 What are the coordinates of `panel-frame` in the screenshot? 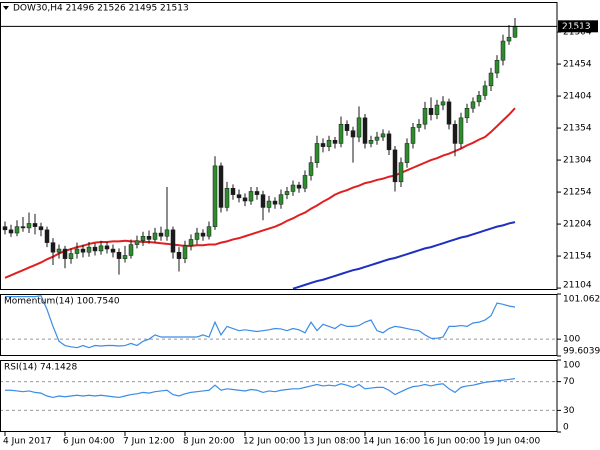 It's located at (279, 325).